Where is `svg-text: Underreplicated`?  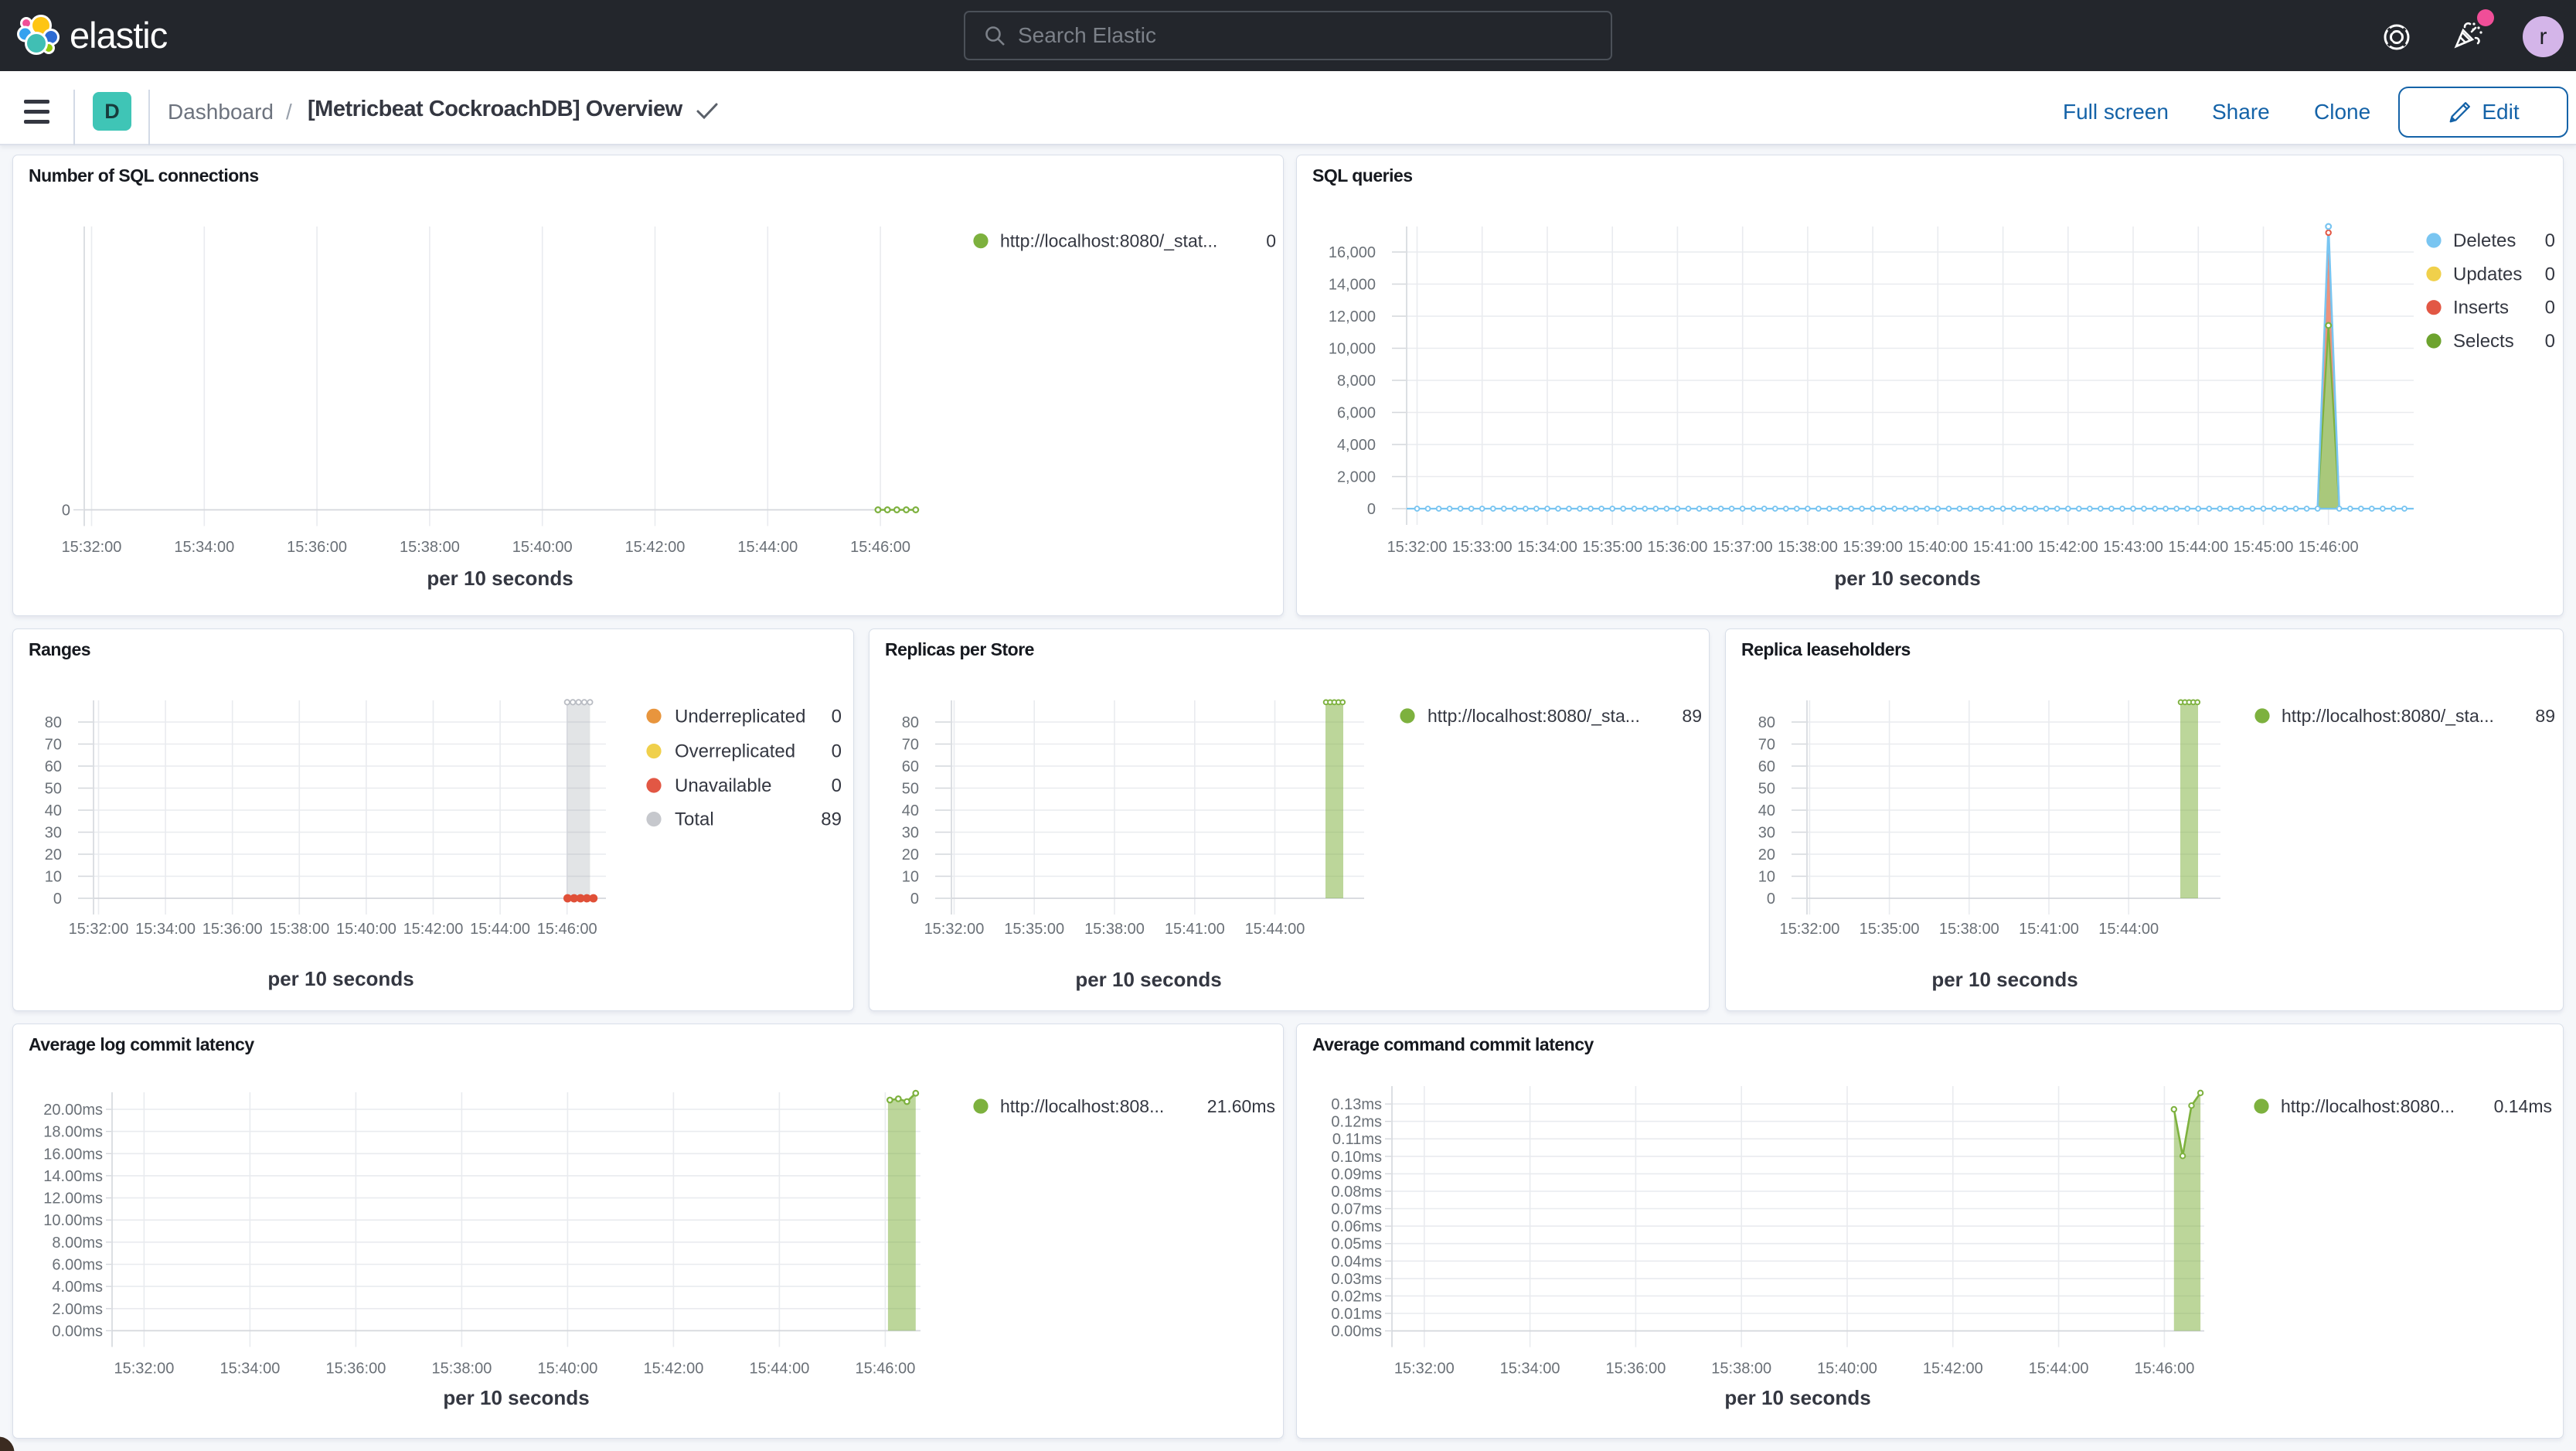 svg-text: Underreplicated is located at coordinates (740, 716).